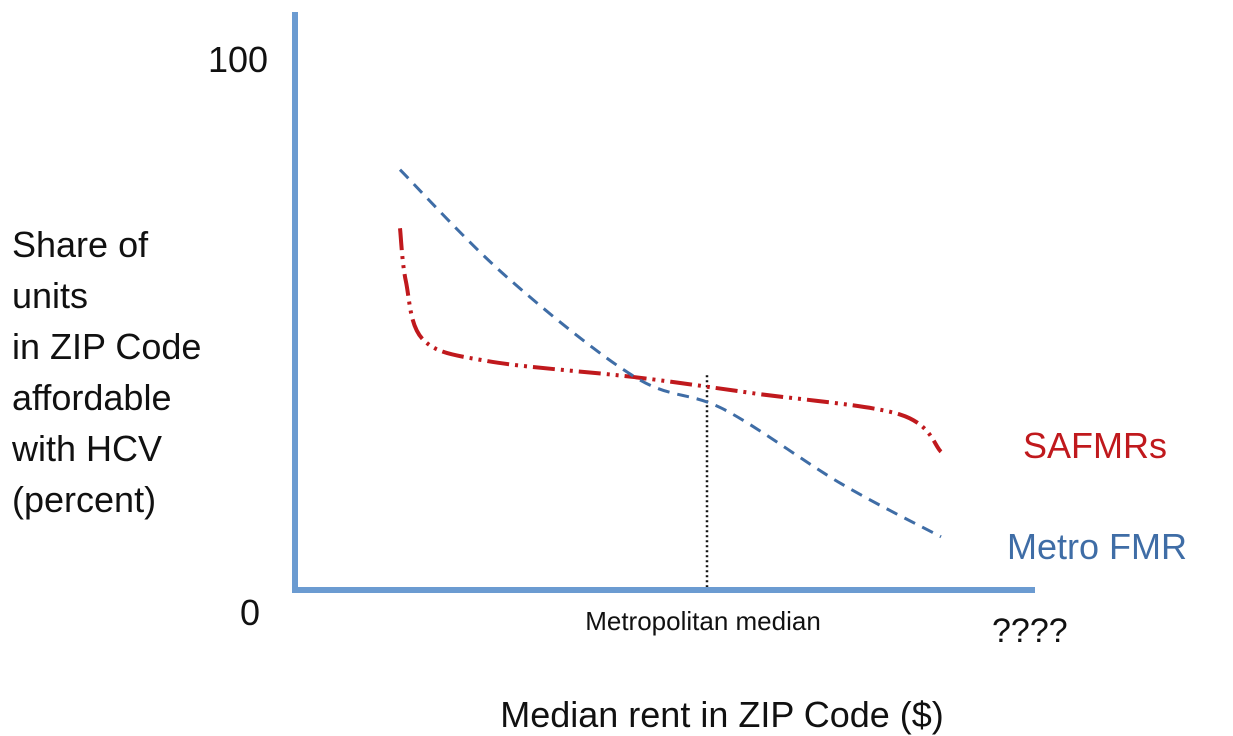  What do you see at coordinates (50, 295) in the screenshot?
I see `y-axis-label-line: units` at bounding box center [50, 295].